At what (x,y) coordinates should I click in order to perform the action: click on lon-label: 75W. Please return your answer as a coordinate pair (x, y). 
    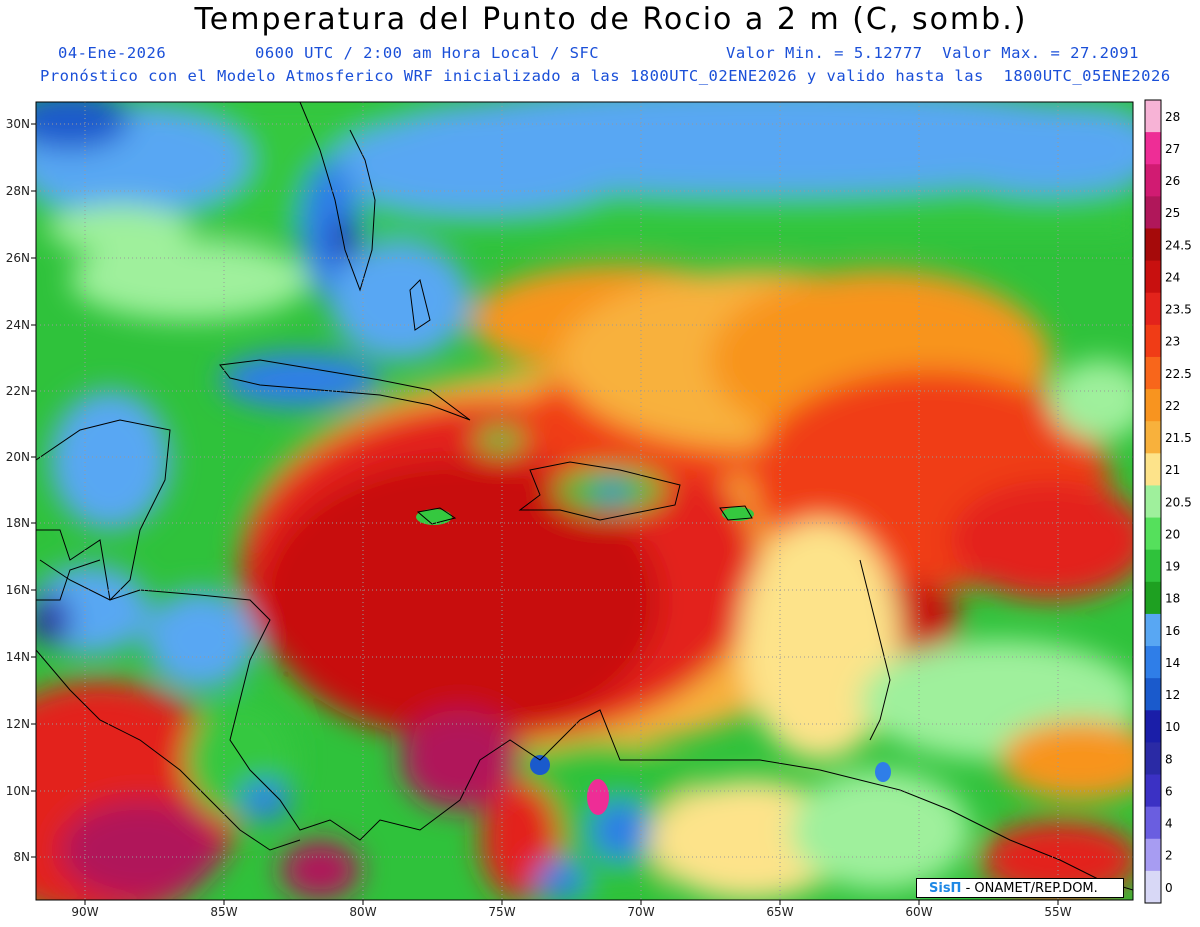
    Looking at the image, I should click on (501, 912).